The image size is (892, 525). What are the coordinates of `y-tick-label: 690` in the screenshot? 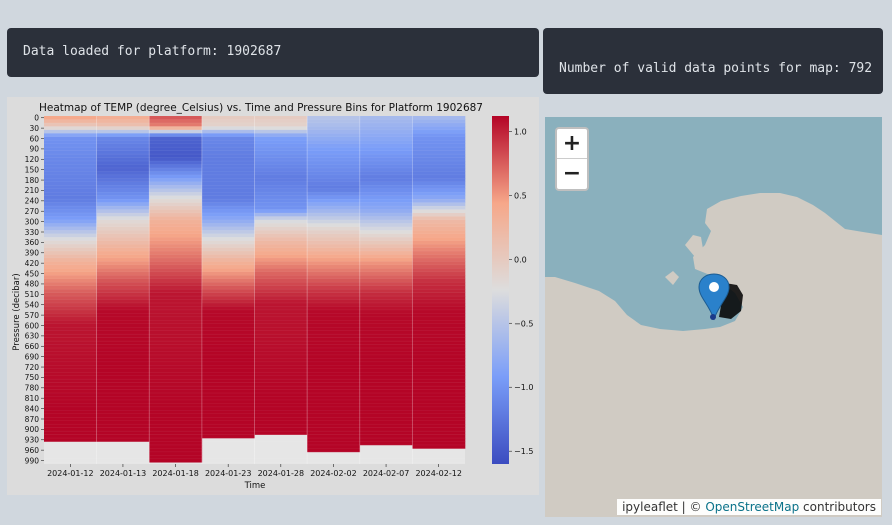 It's located at (32, 356).